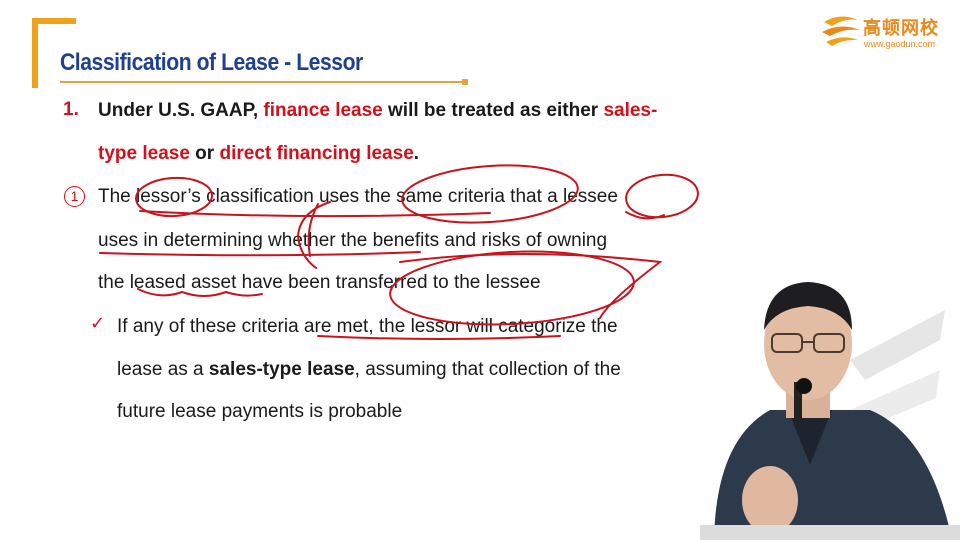 This screenshot has width=960, height=540. What do you see at coordinates (54, 53) in the screenshot?
I see `title-bracket` at bounding box center [54, 53].